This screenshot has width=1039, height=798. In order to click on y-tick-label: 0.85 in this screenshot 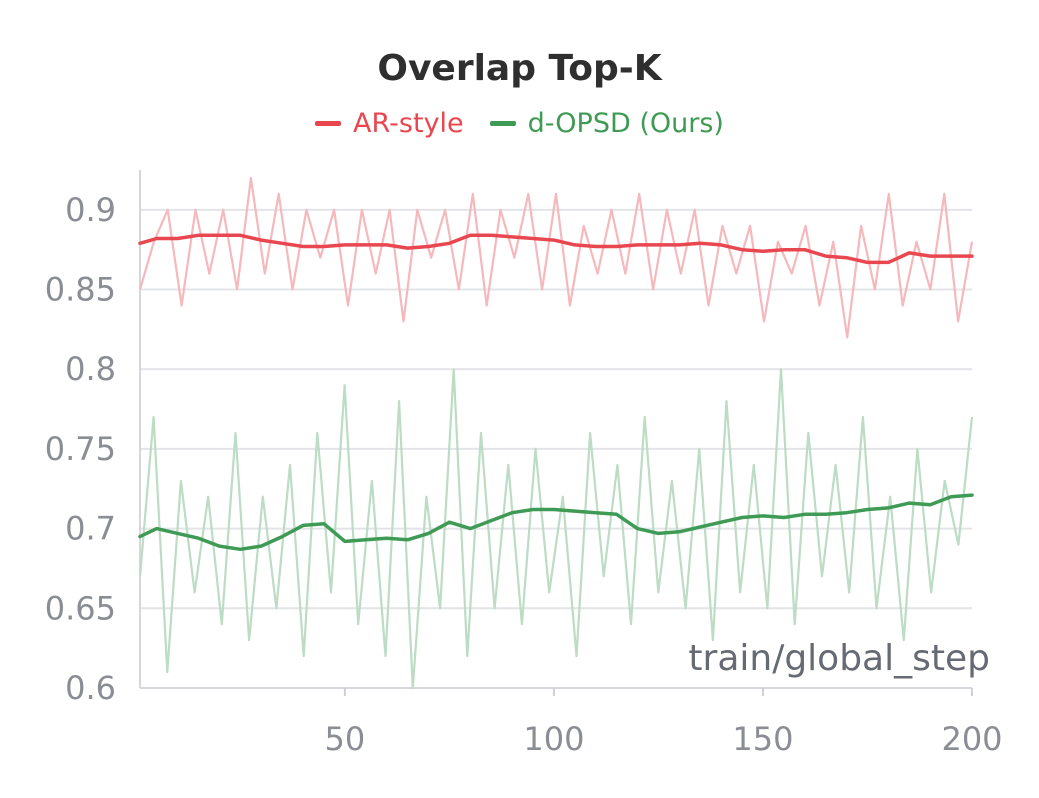, I will do `click(80, 290)`.